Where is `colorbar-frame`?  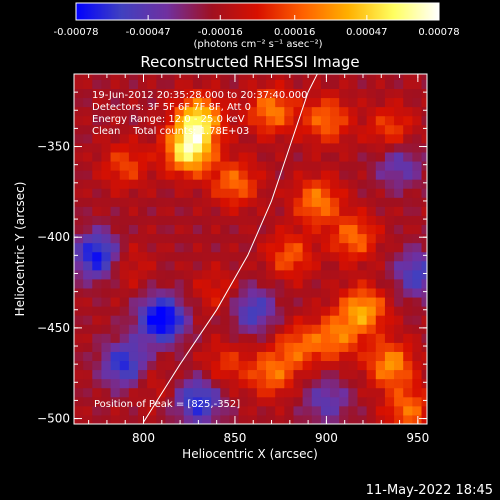 colorbar-frame is located at coordinates (257, 11).